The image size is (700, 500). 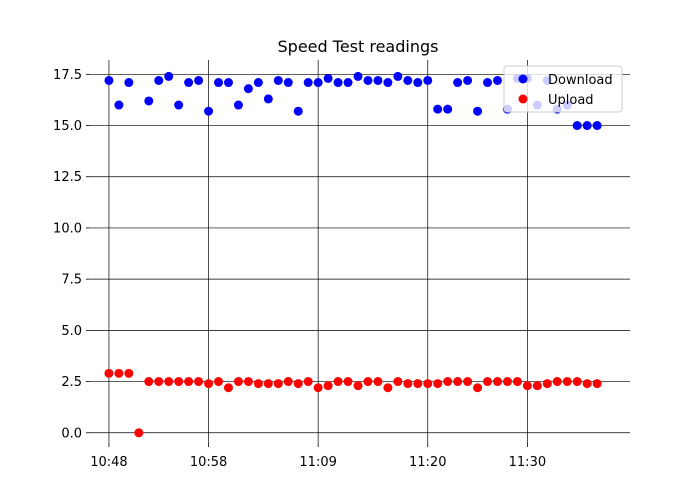 What do you see at coordinates (108, 462) in the screenshot?
I see `x-tick-label: 10:48` at bounding box center [108, 462].